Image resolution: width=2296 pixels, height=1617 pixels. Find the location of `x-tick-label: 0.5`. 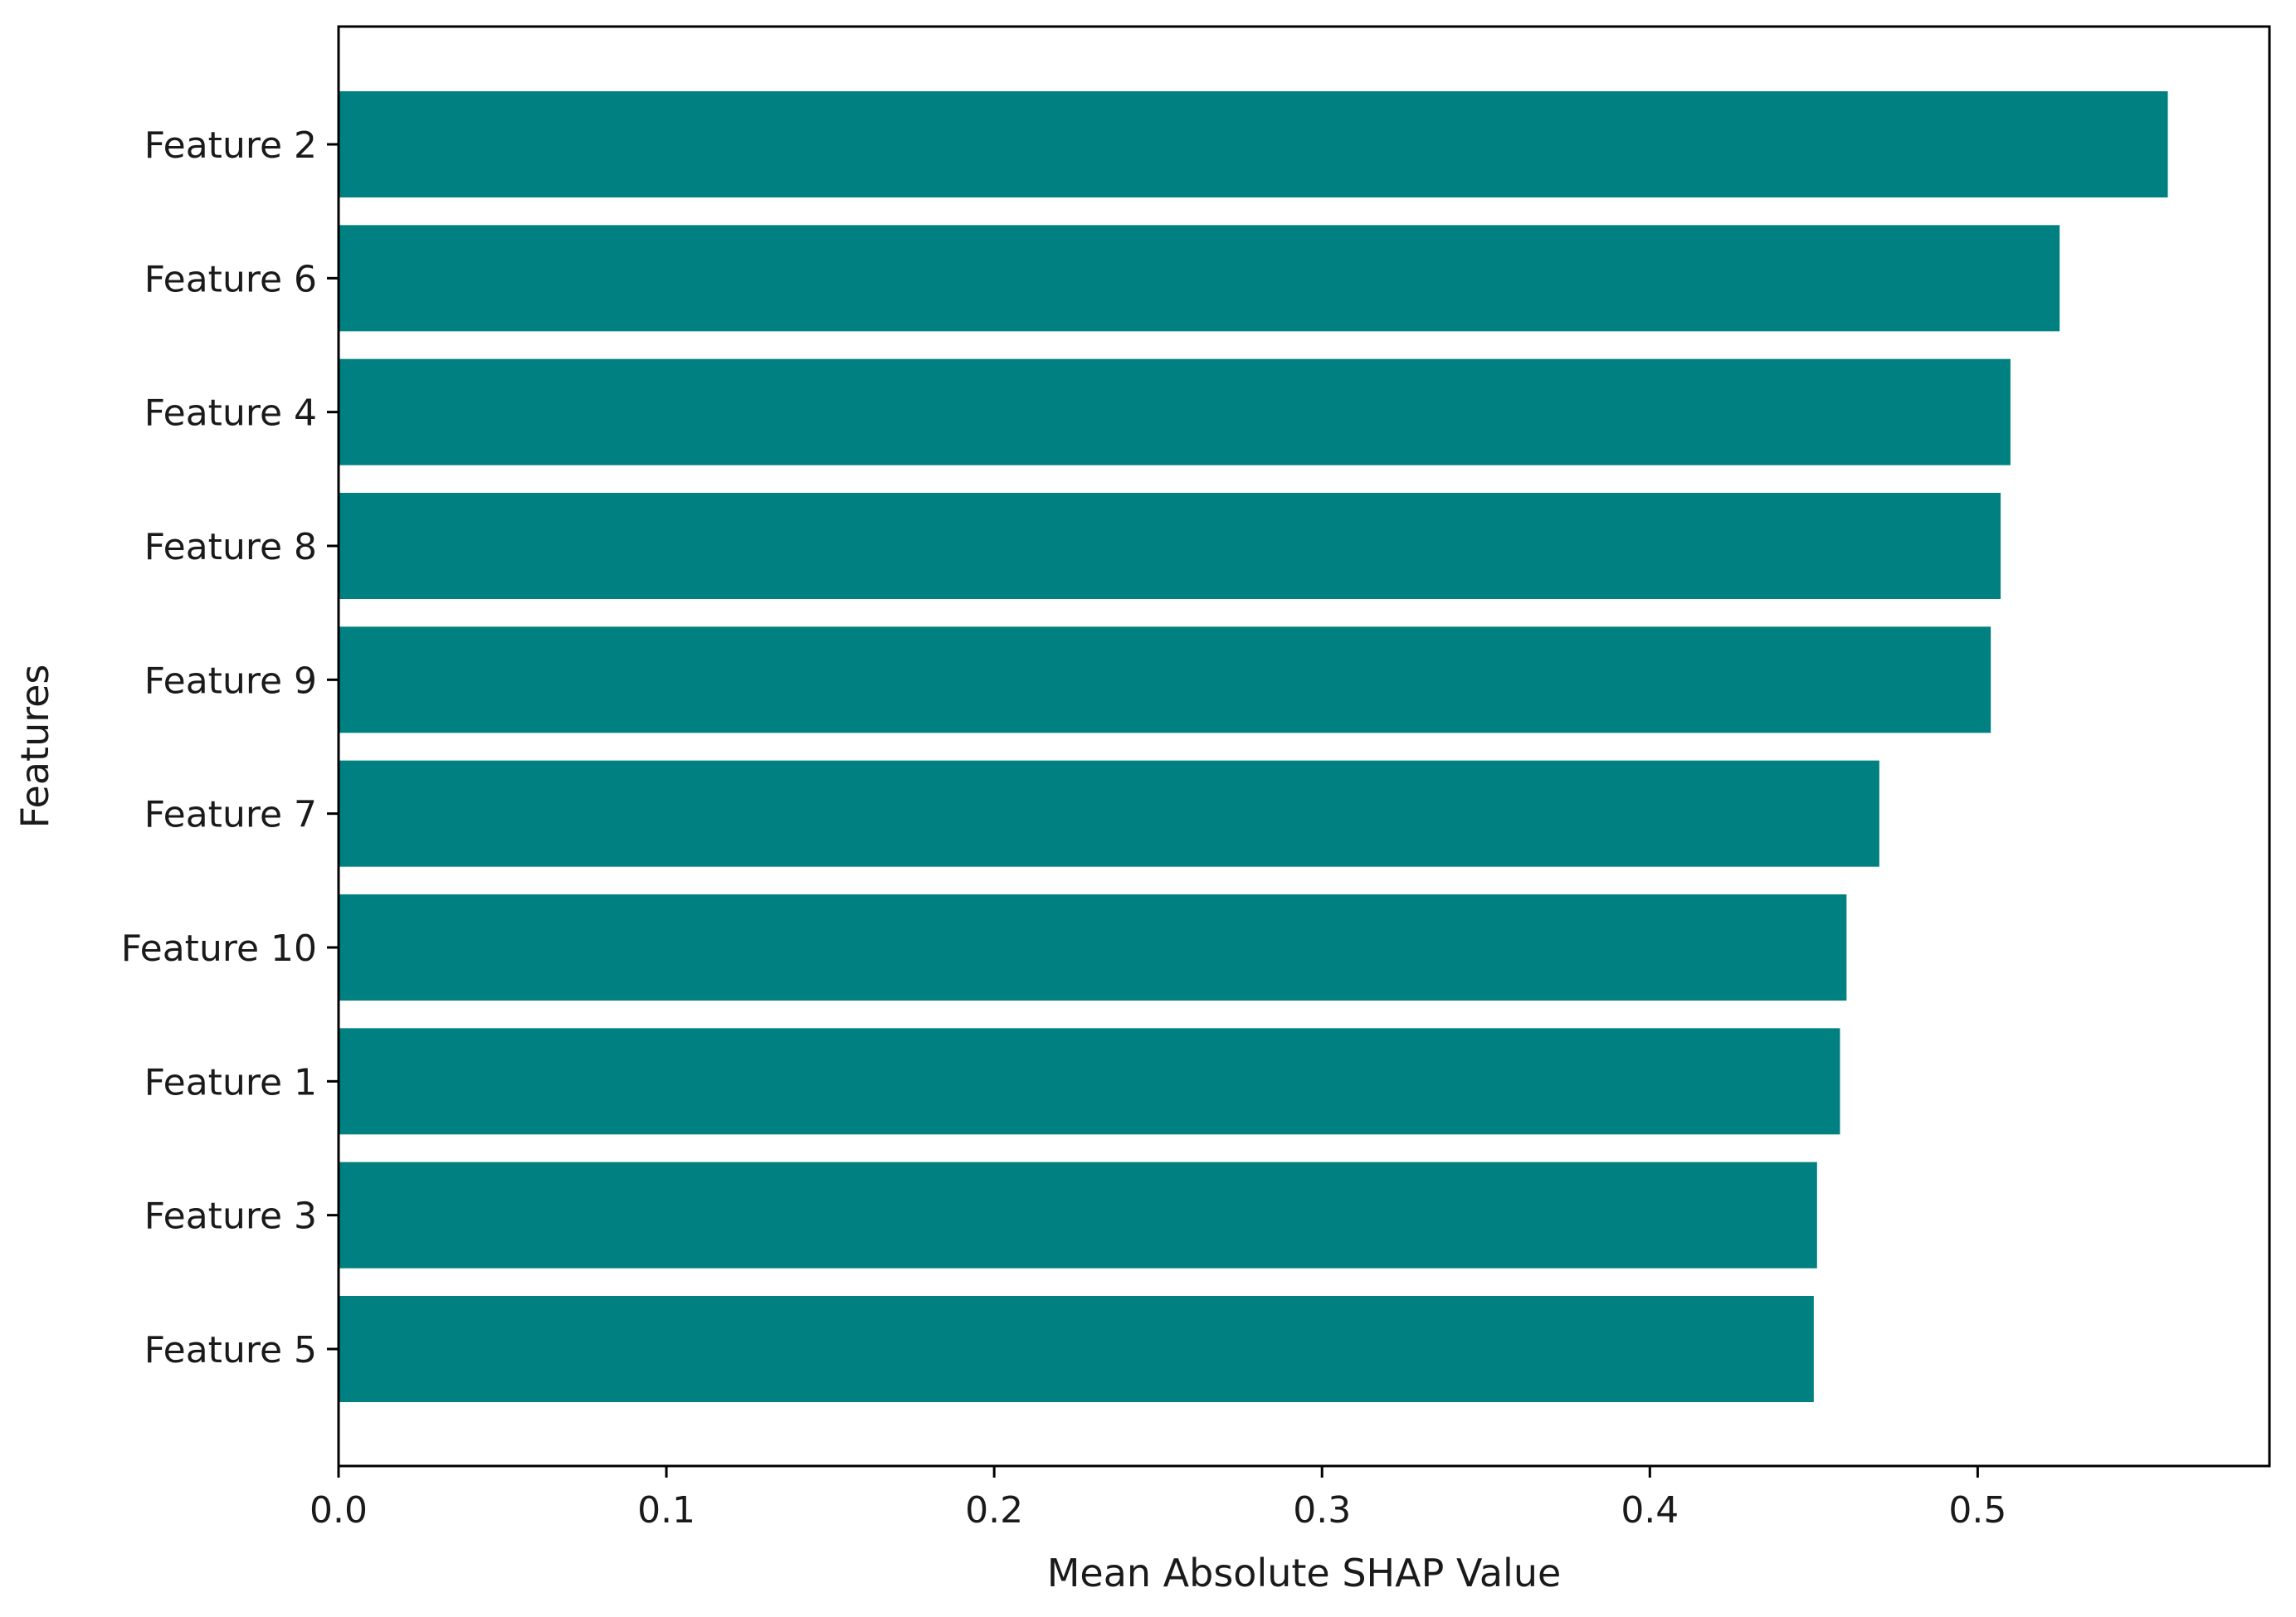

x-tick-label: 0.5 is located at coordinates (1977, 1510).